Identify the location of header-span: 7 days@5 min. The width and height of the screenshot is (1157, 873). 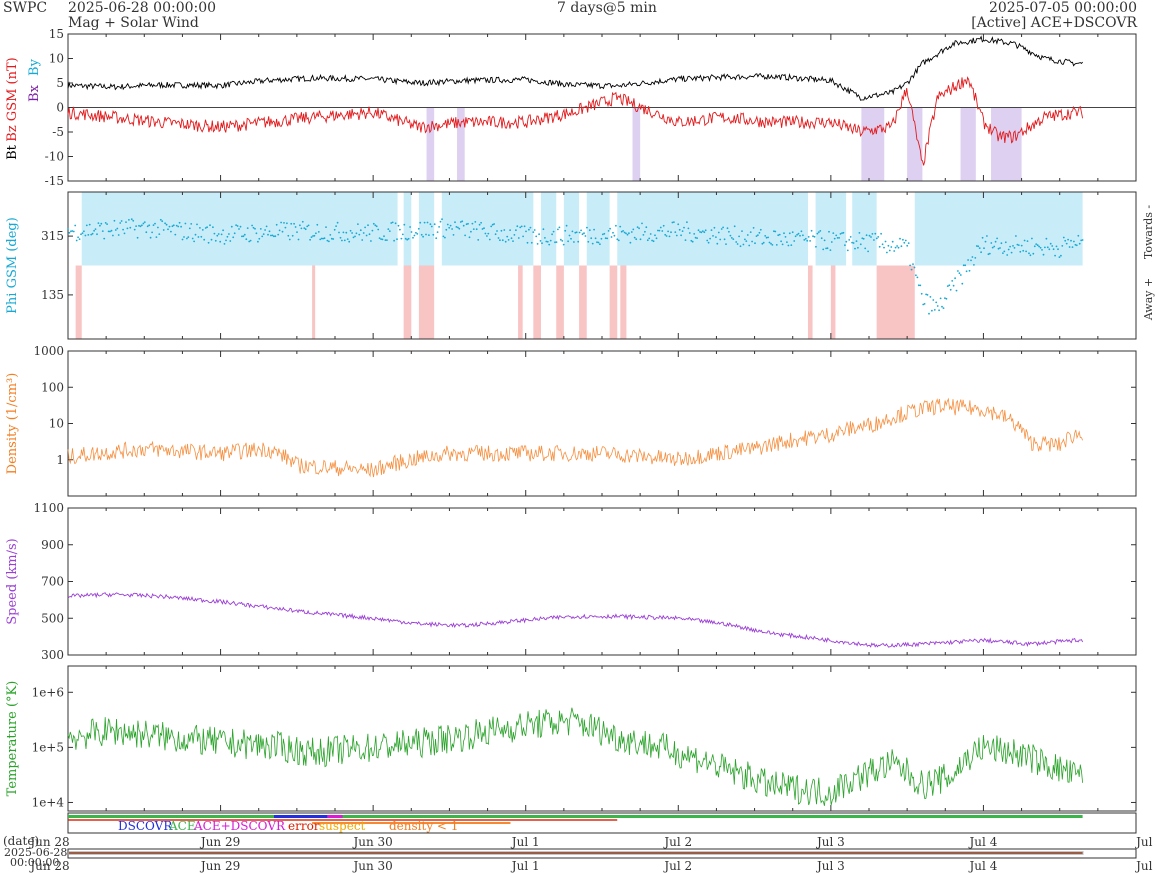
(607, 8).